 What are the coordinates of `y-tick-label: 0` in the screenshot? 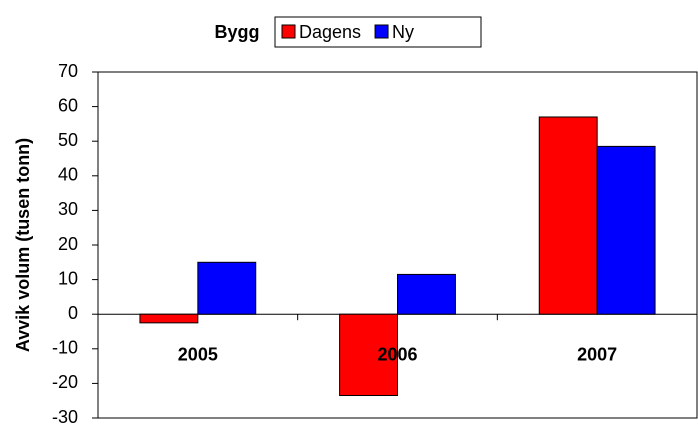 It's located at (73, 313).